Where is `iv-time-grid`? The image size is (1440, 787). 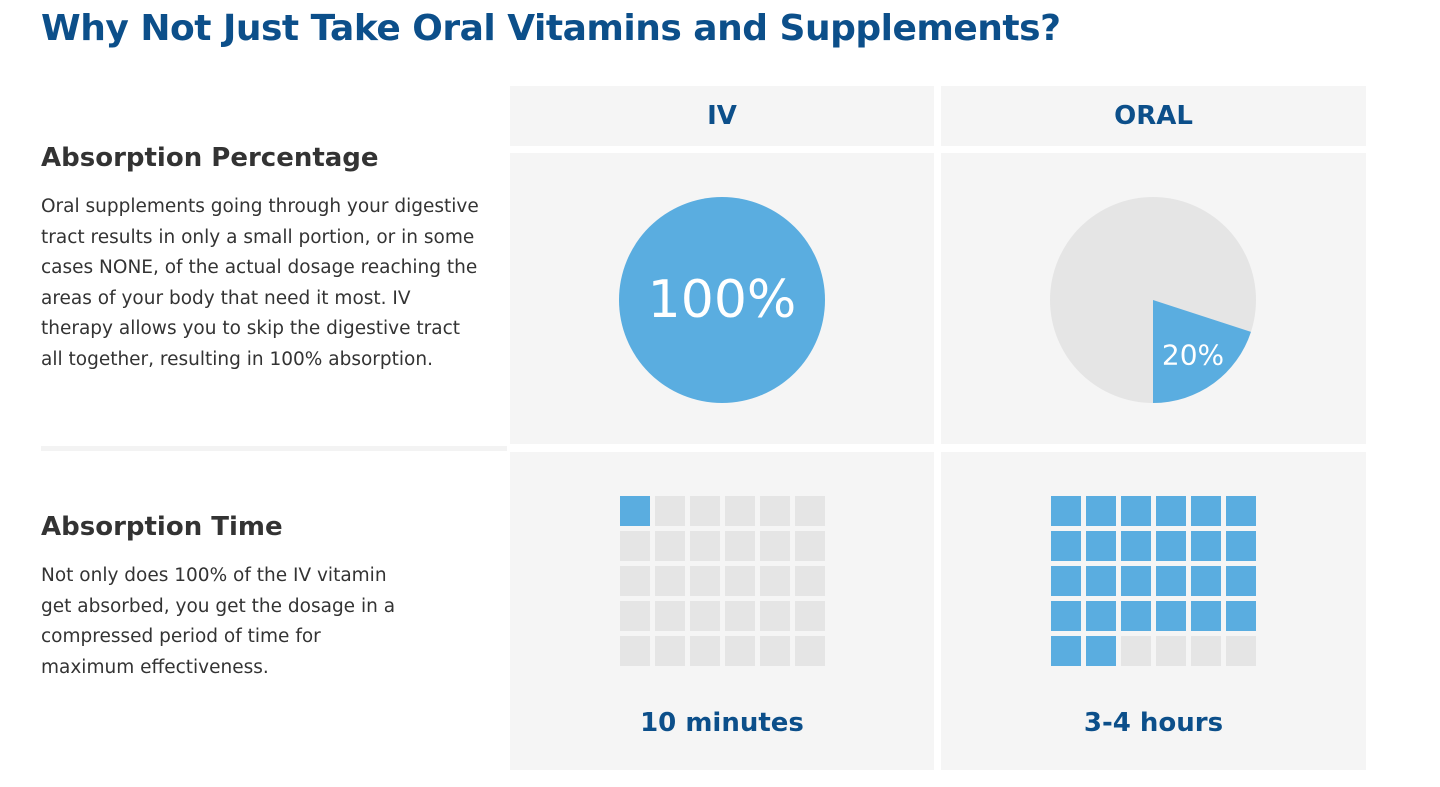 iv-time-grid is located at coordinates (722, 581).